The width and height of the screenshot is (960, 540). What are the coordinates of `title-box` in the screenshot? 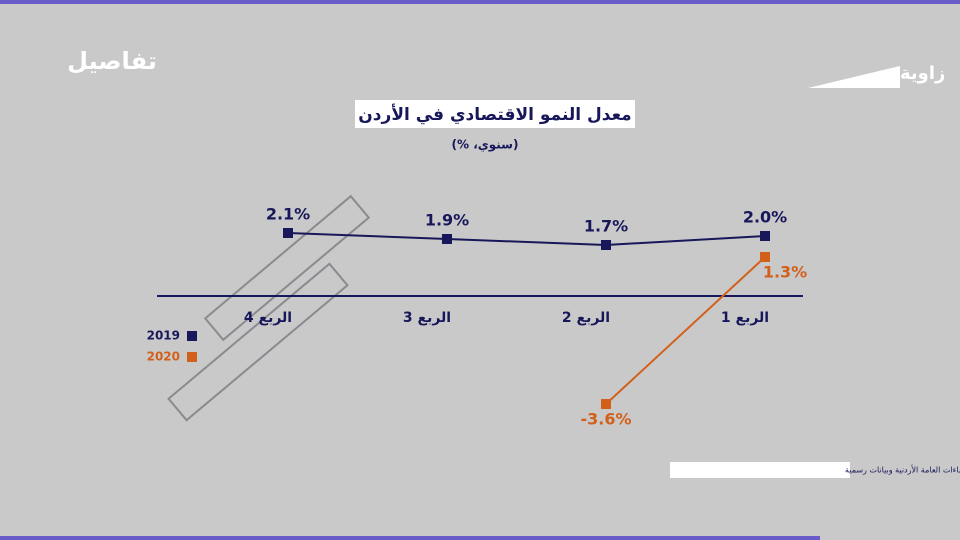 It's located at (495, 114).